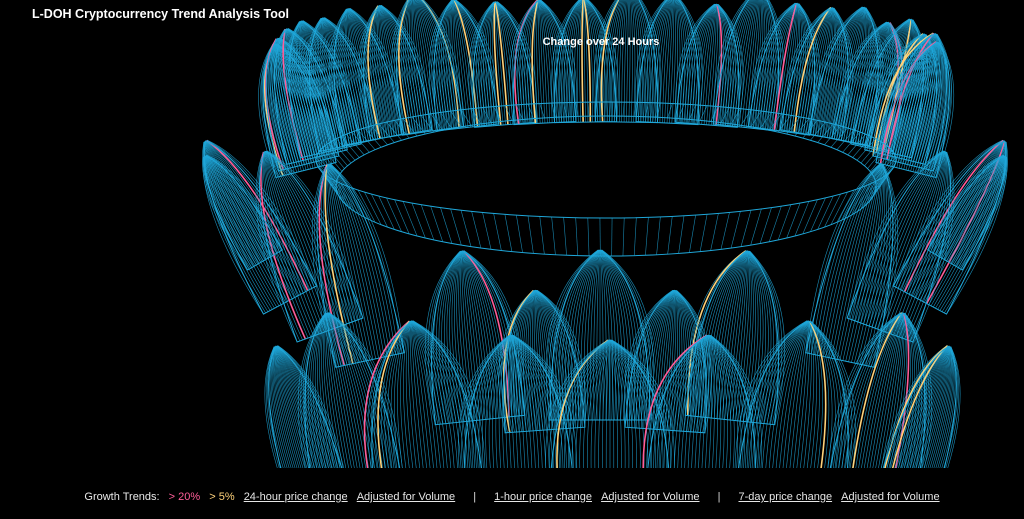 The image size is (1024, 519). Describe the element at coordinates (160, 14) in the screenshot. I see `app-title: L-DOH Cryptocurrency Trend Analysis Tool` at that location.